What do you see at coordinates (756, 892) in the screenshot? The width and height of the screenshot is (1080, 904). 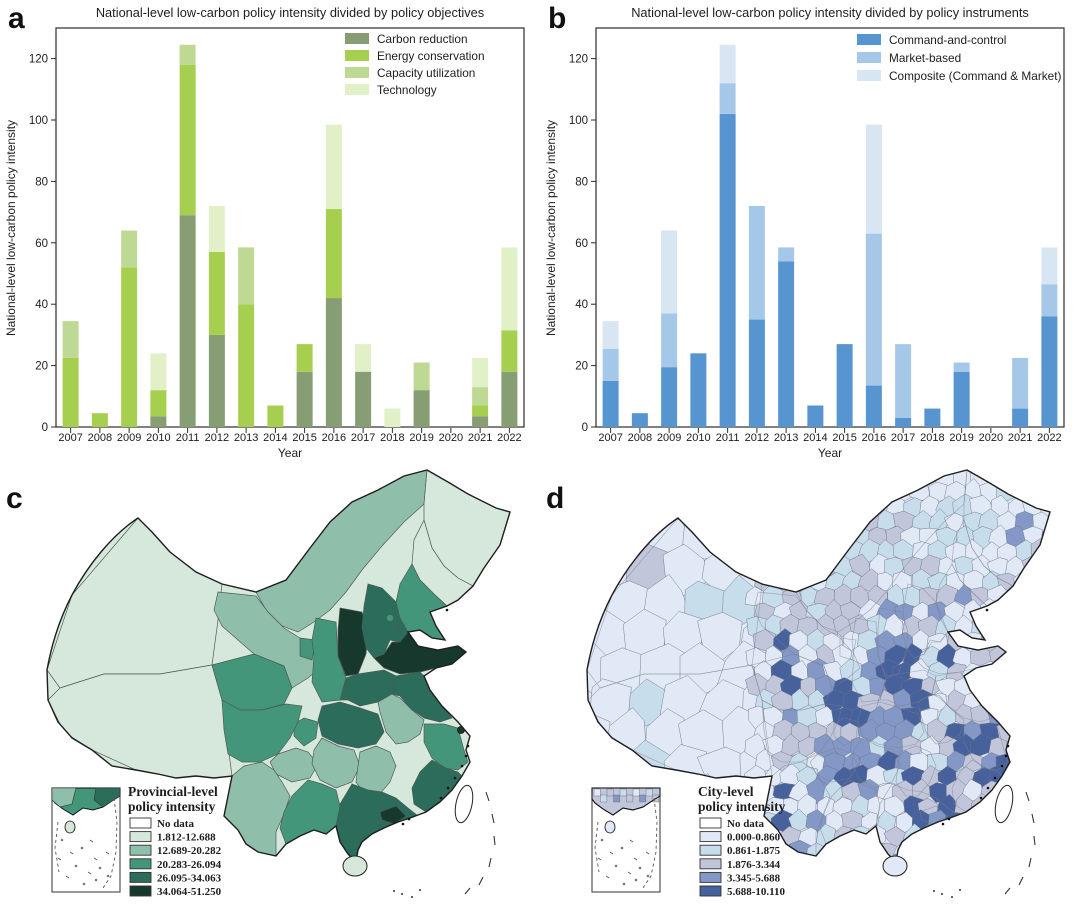 I see `map-legend-range-label: 5.688-10.110` at bounding box center [756, 892].